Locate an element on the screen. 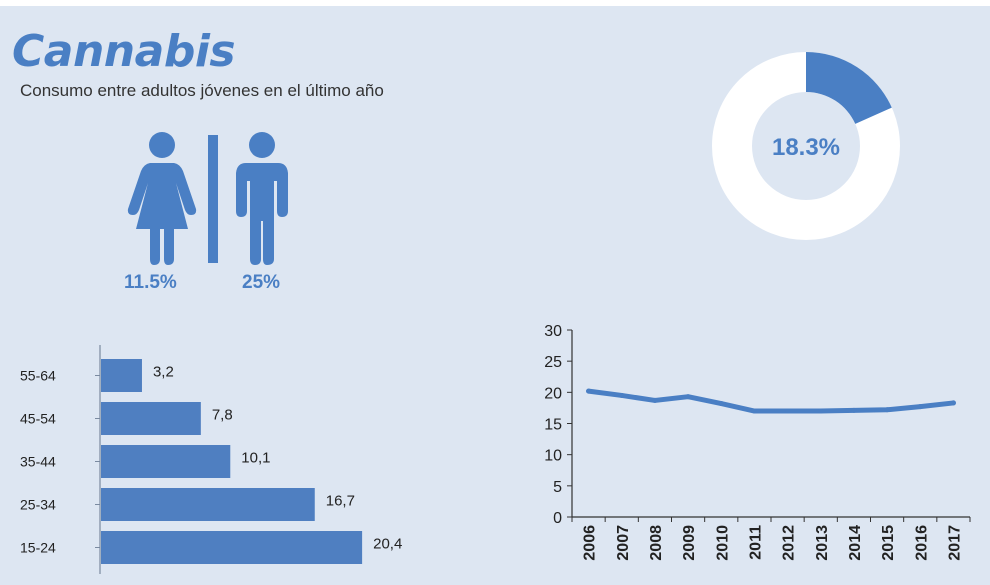  x-tick-label: 2017 is located at coordinates (954, 543).